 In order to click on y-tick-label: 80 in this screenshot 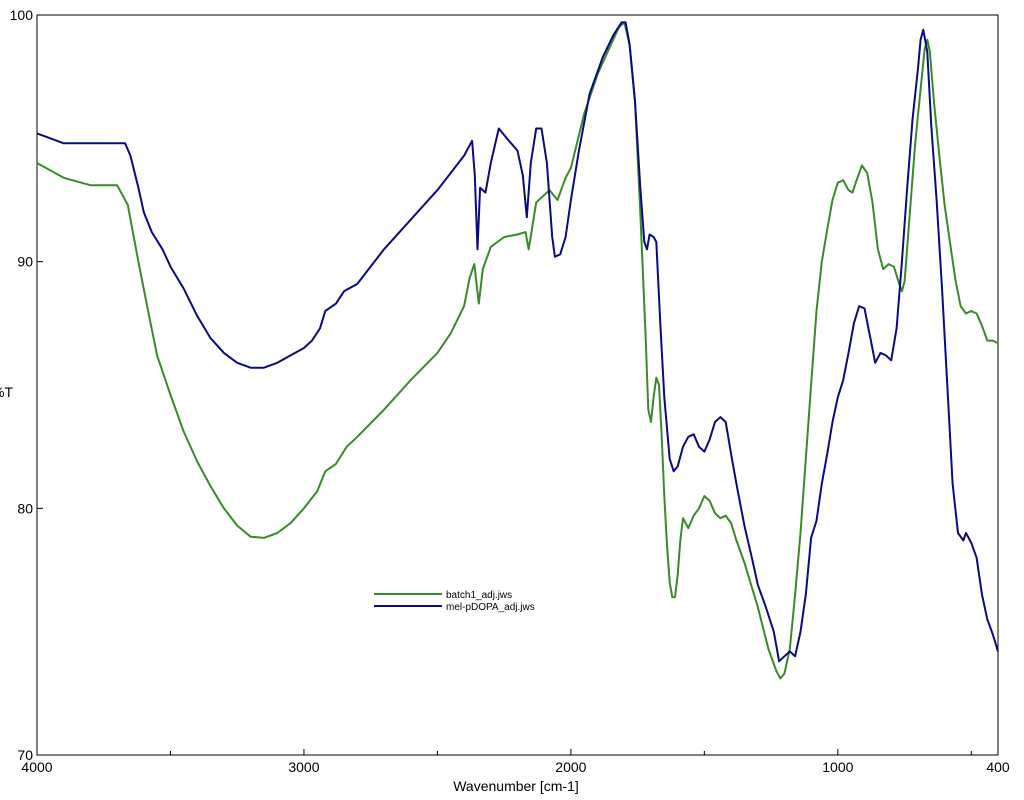, I will do `click(25, 508)`.